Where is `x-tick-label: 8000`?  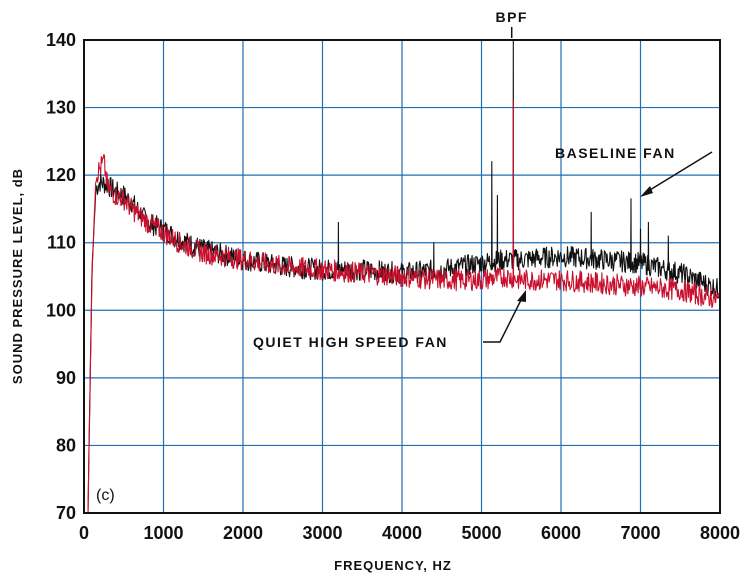 x-tick-label: 8000 is located at coordinates (720, 533).